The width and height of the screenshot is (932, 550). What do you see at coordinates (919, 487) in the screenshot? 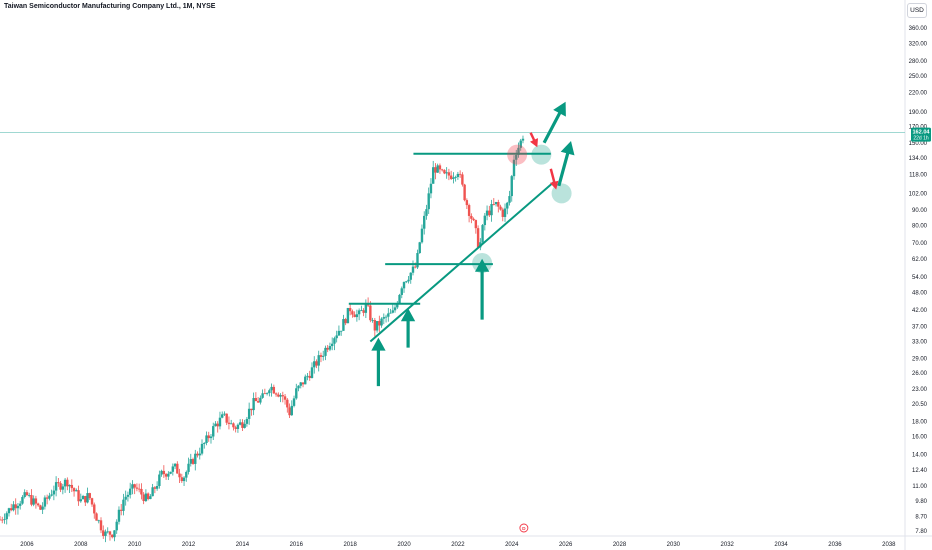
I see `y-tick-label: 11.00` at bounding box center [919, 487].